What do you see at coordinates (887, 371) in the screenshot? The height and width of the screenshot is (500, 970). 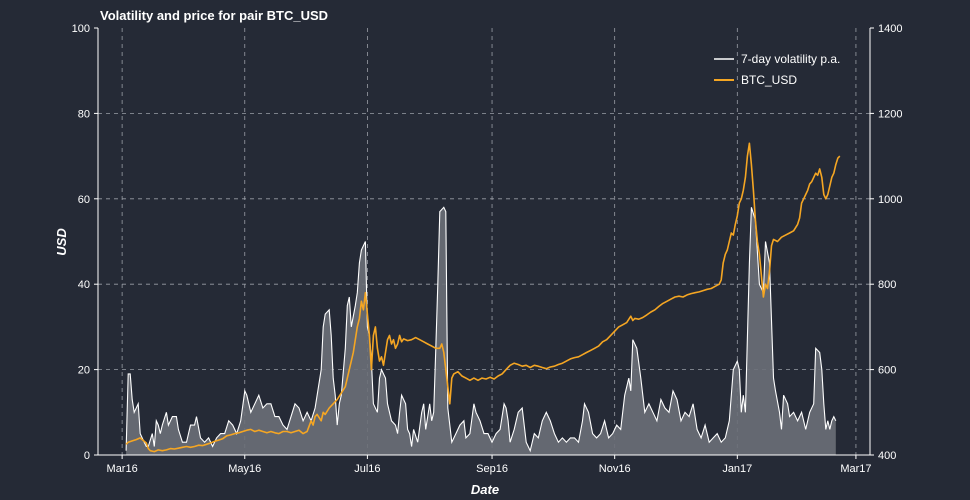 I see `right-tick-label: 600` at bounding box center [887, 371].